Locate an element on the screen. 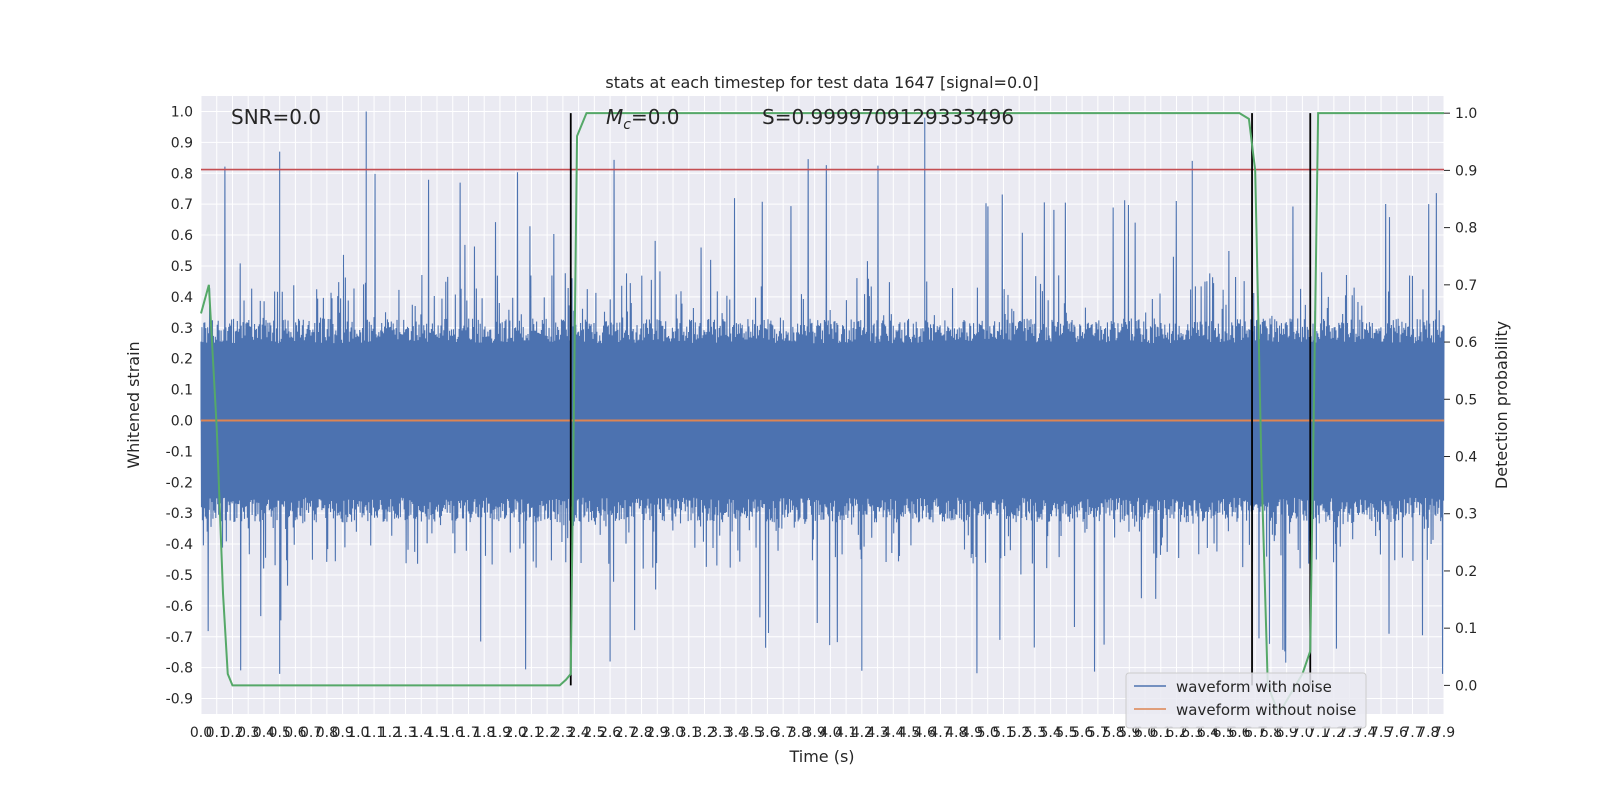  x-tick-label: 7.2 is located at coordinates (1334, 733).